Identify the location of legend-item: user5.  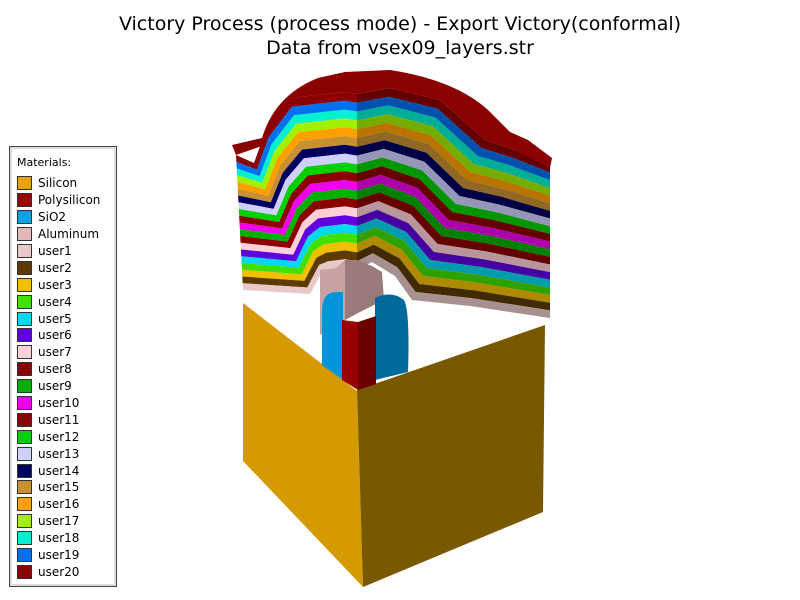
(58, 318).